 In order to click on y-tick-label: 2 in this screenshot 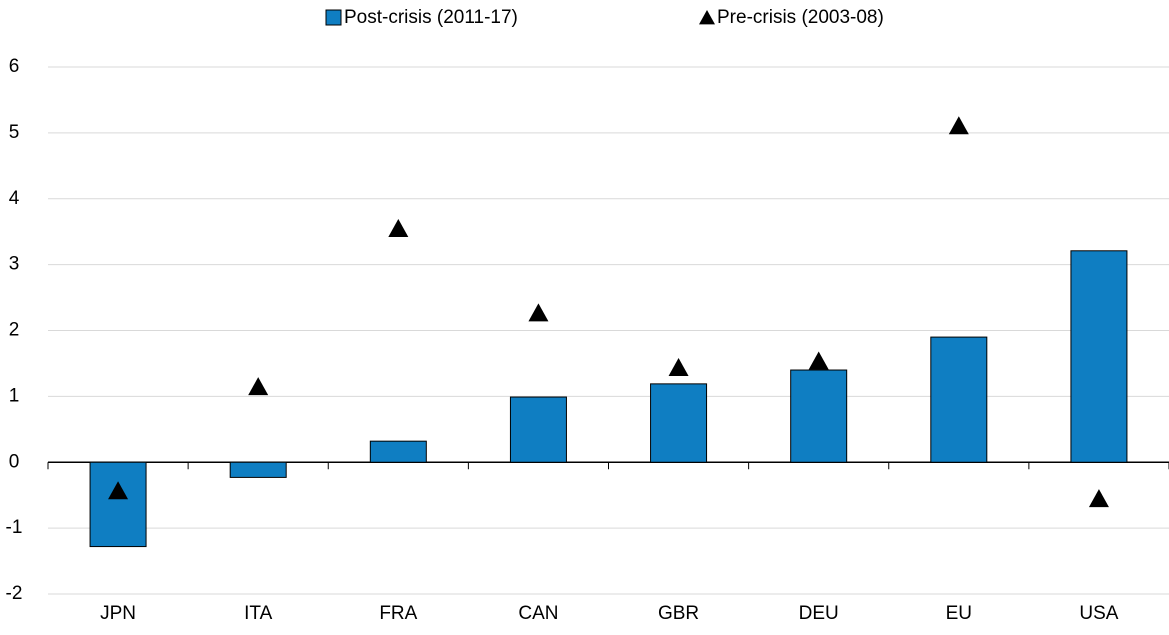, I will do `click(14, 330)`.